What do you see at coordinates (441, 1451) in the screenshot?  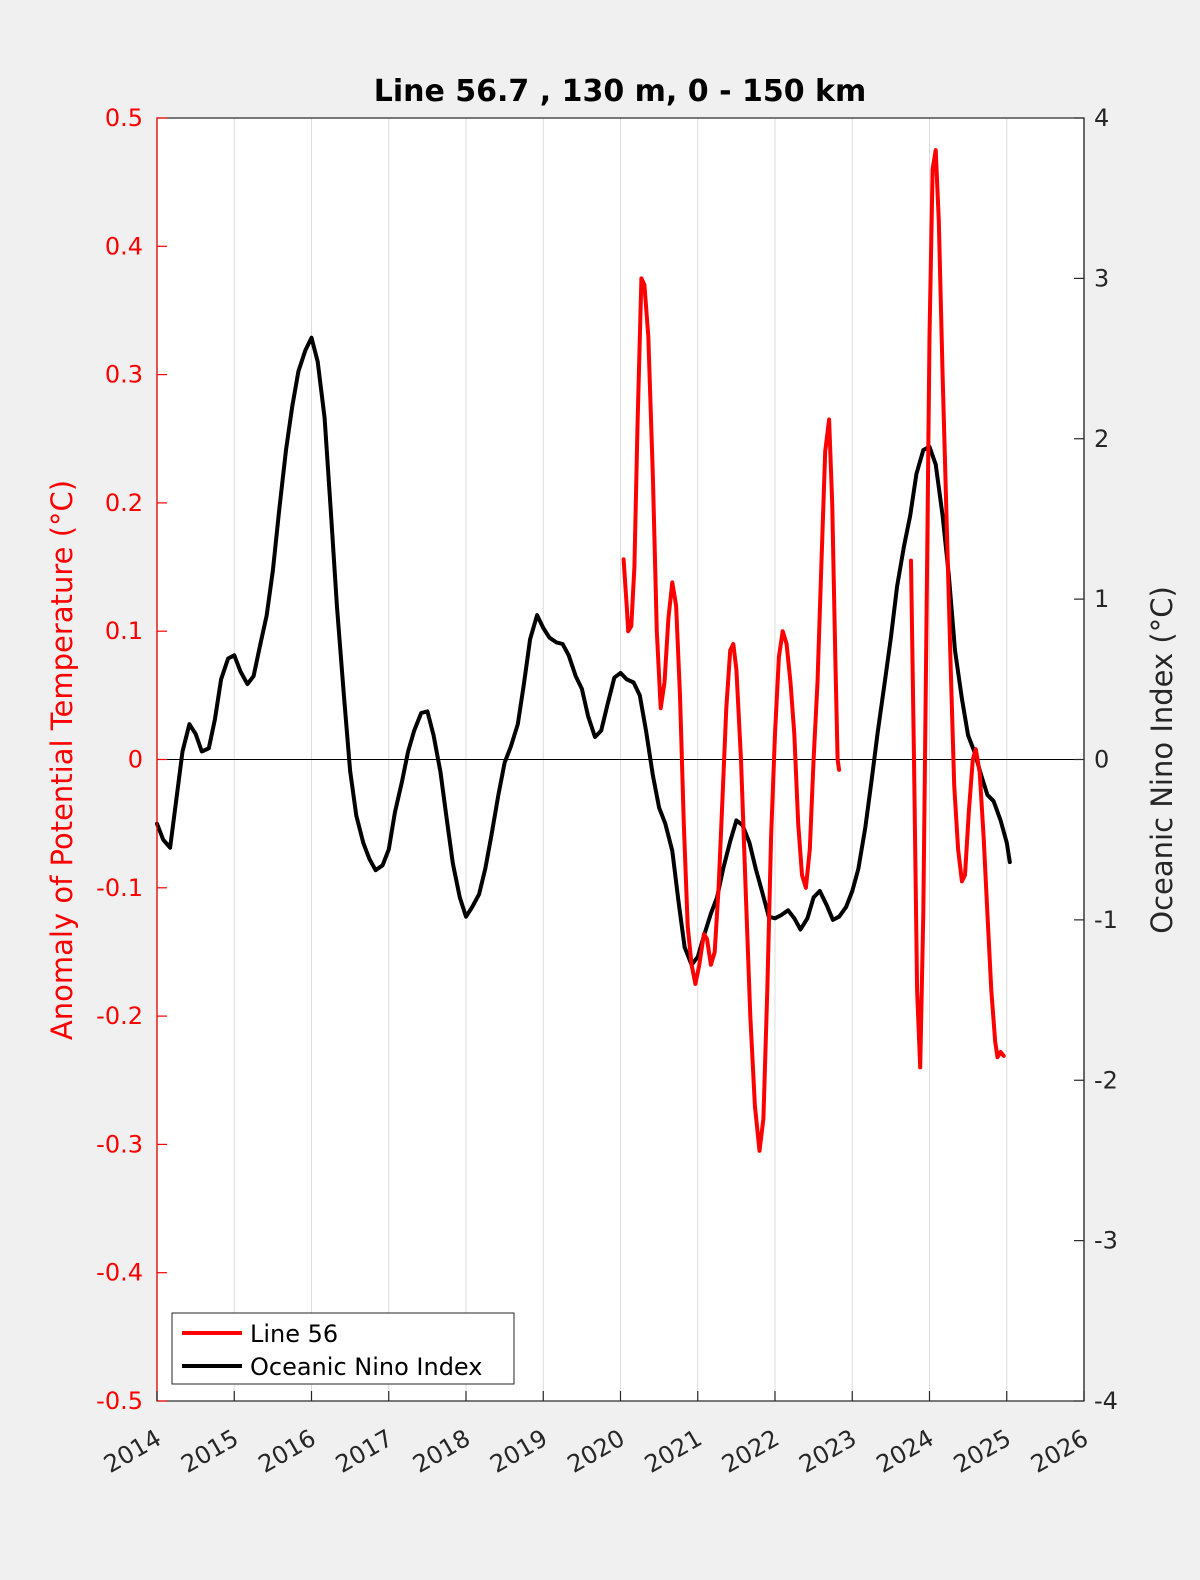 I see `x-tick-label: 2018` at bounding box center [441, 1451].